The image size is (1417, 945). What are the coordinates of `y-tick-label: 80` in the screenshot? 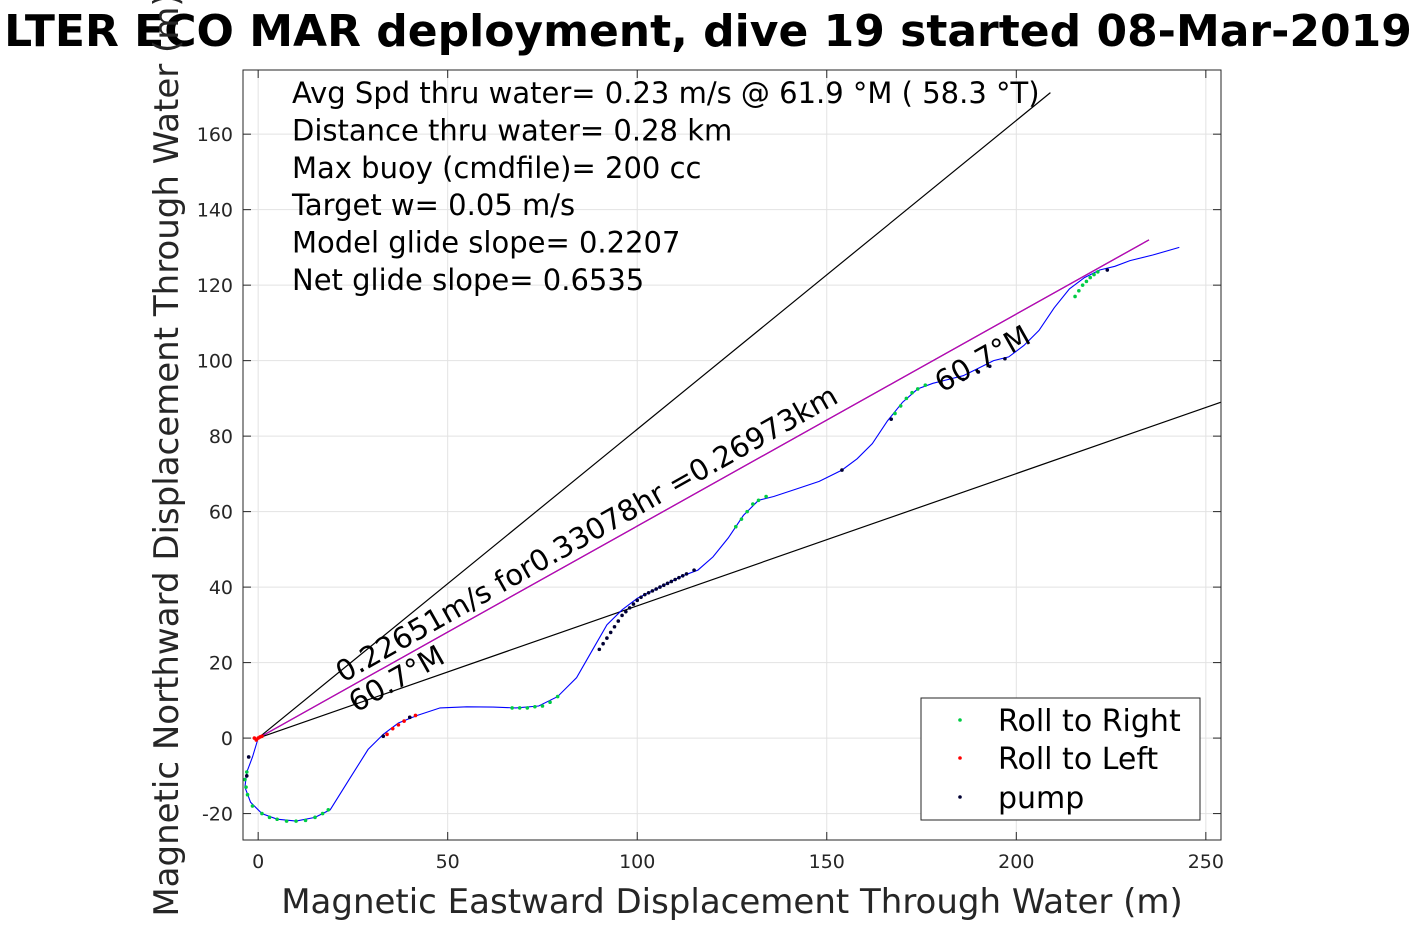 It's located at (221, 437).